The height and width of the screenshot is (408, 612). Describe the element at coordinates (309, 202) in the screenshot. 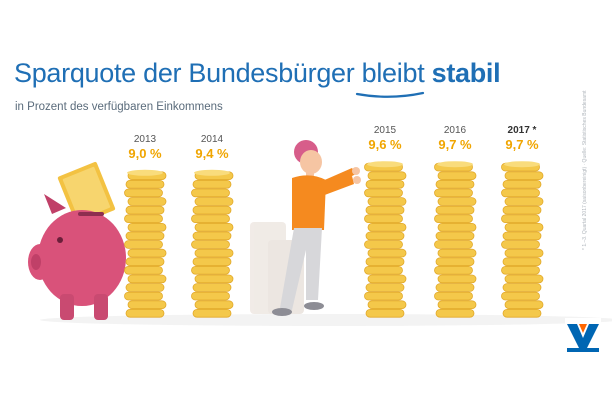

I see `person-shirt` at that location.